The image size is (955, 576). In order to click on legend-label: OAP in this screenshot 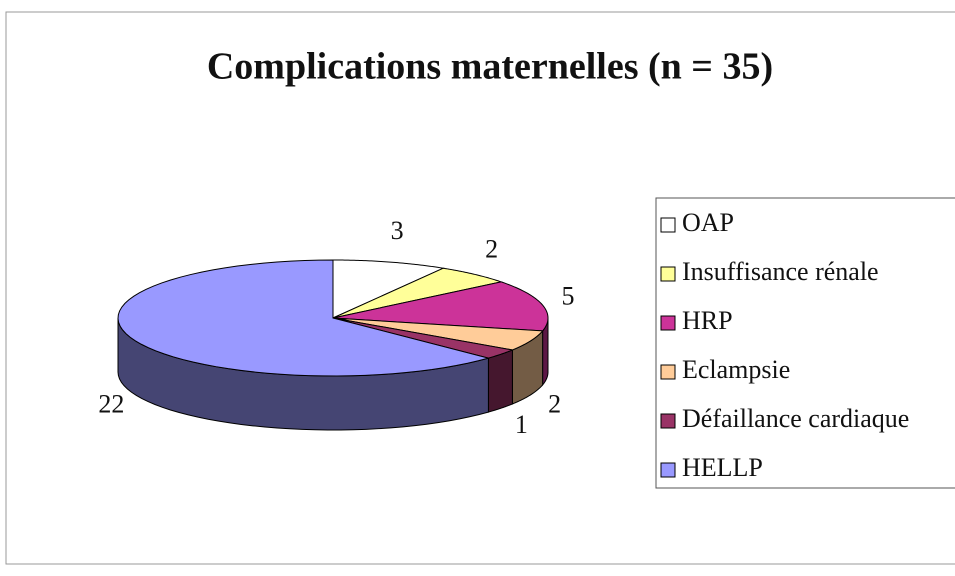, I will do `click(708, 222)`.